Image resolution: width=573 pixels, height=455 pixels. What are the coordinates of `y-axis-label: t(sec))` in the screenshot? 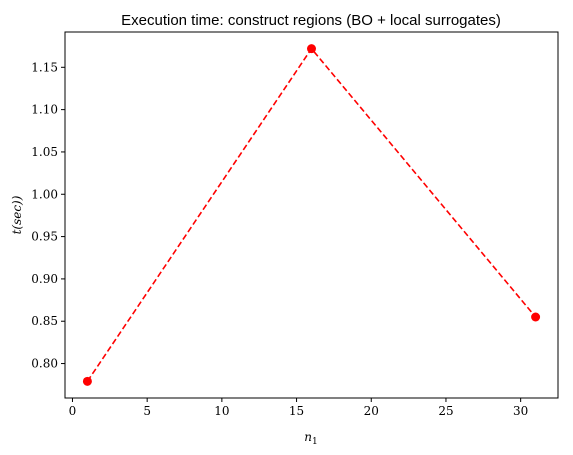 It's located at (17, 214).